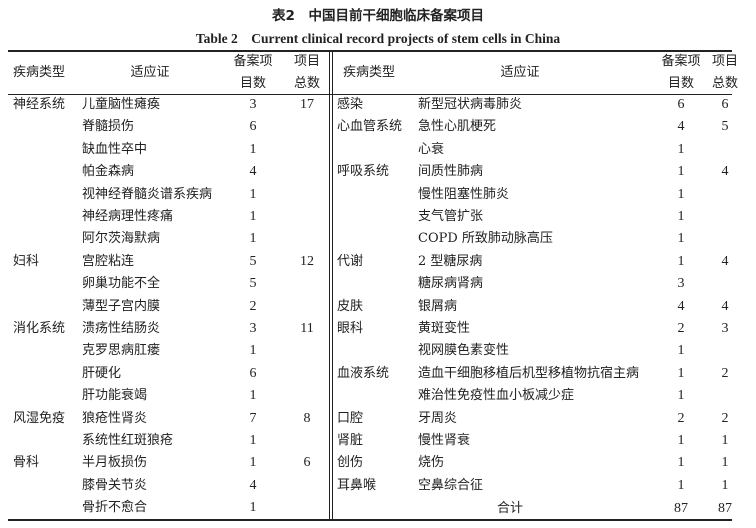  What do you see at coordinates (306, 61) in the screenshot?
I see `header-total-1: 项目` at bounding box center [306, 61].